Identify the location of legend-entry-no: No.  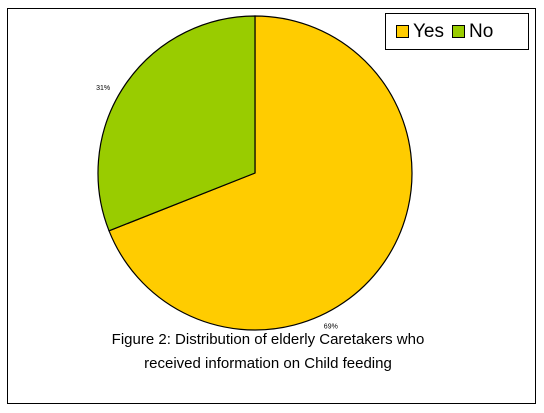
(472, 32).